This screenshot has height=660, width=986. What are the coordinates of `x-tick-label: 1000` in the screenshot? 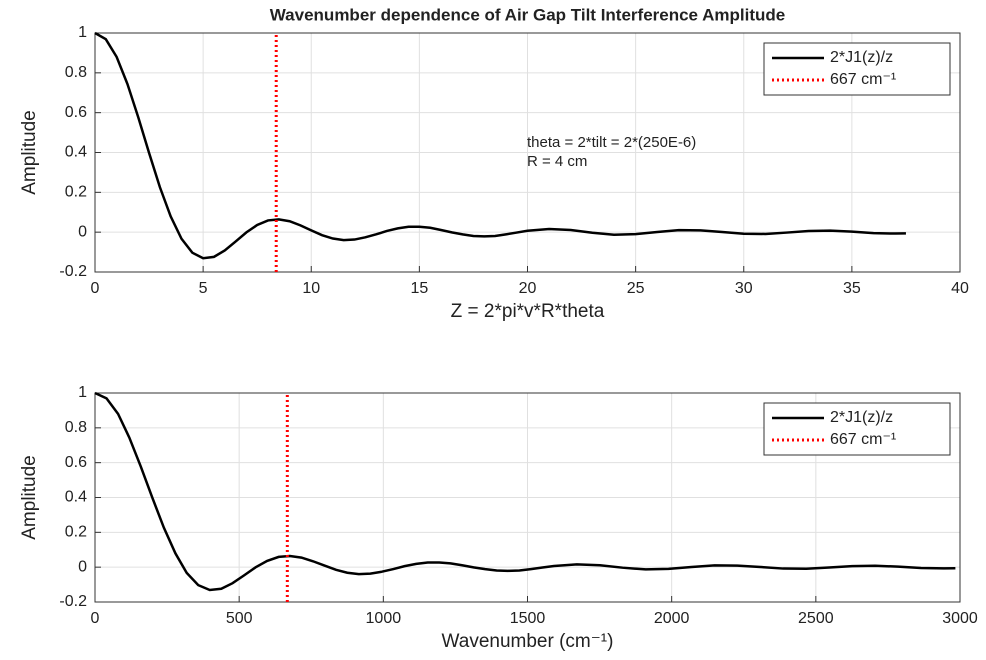 It's located at (384, 618).